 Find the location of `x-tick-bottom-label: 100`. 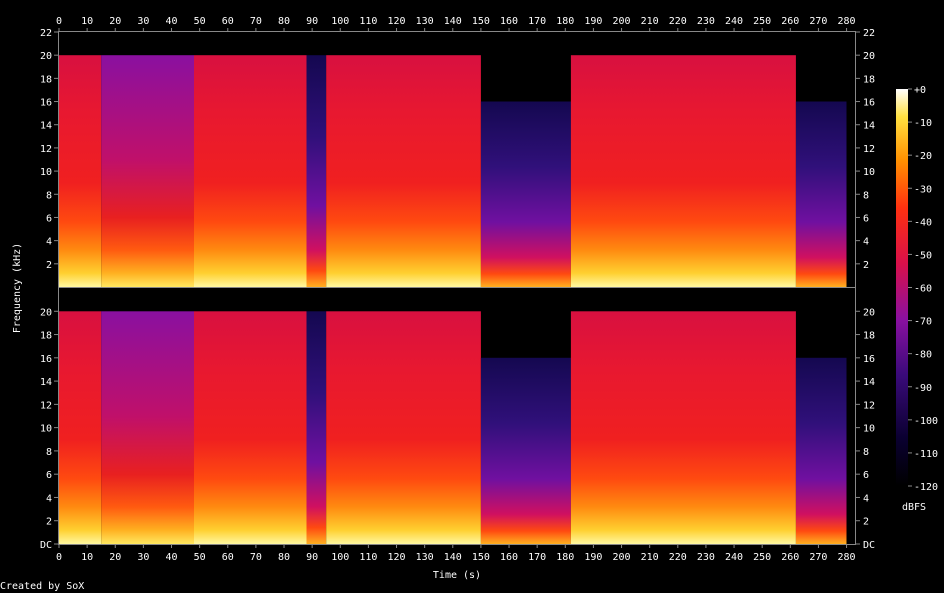

x-tick-bottom-label: 100 is located at coordinates (340, 557).